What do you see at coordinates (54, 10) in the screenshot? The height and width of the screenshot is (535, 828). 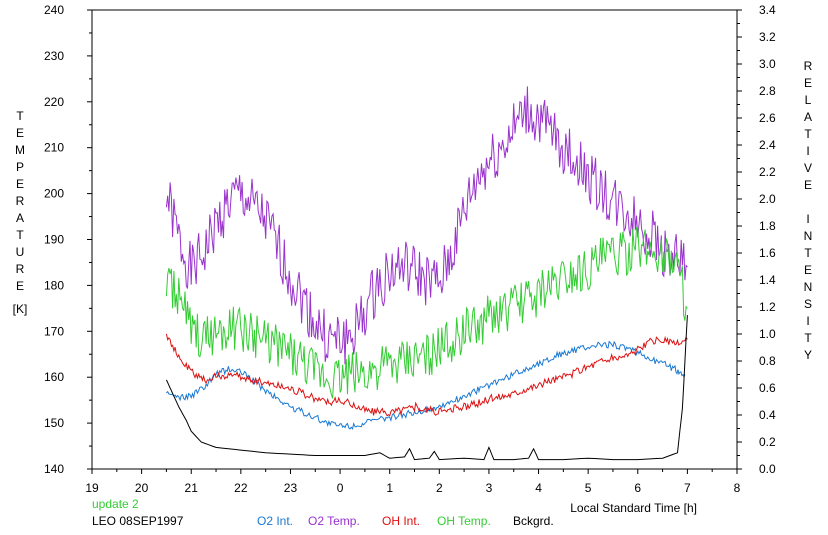 I see `y-left-tick-label: 240` at bounding box center [54, 10].